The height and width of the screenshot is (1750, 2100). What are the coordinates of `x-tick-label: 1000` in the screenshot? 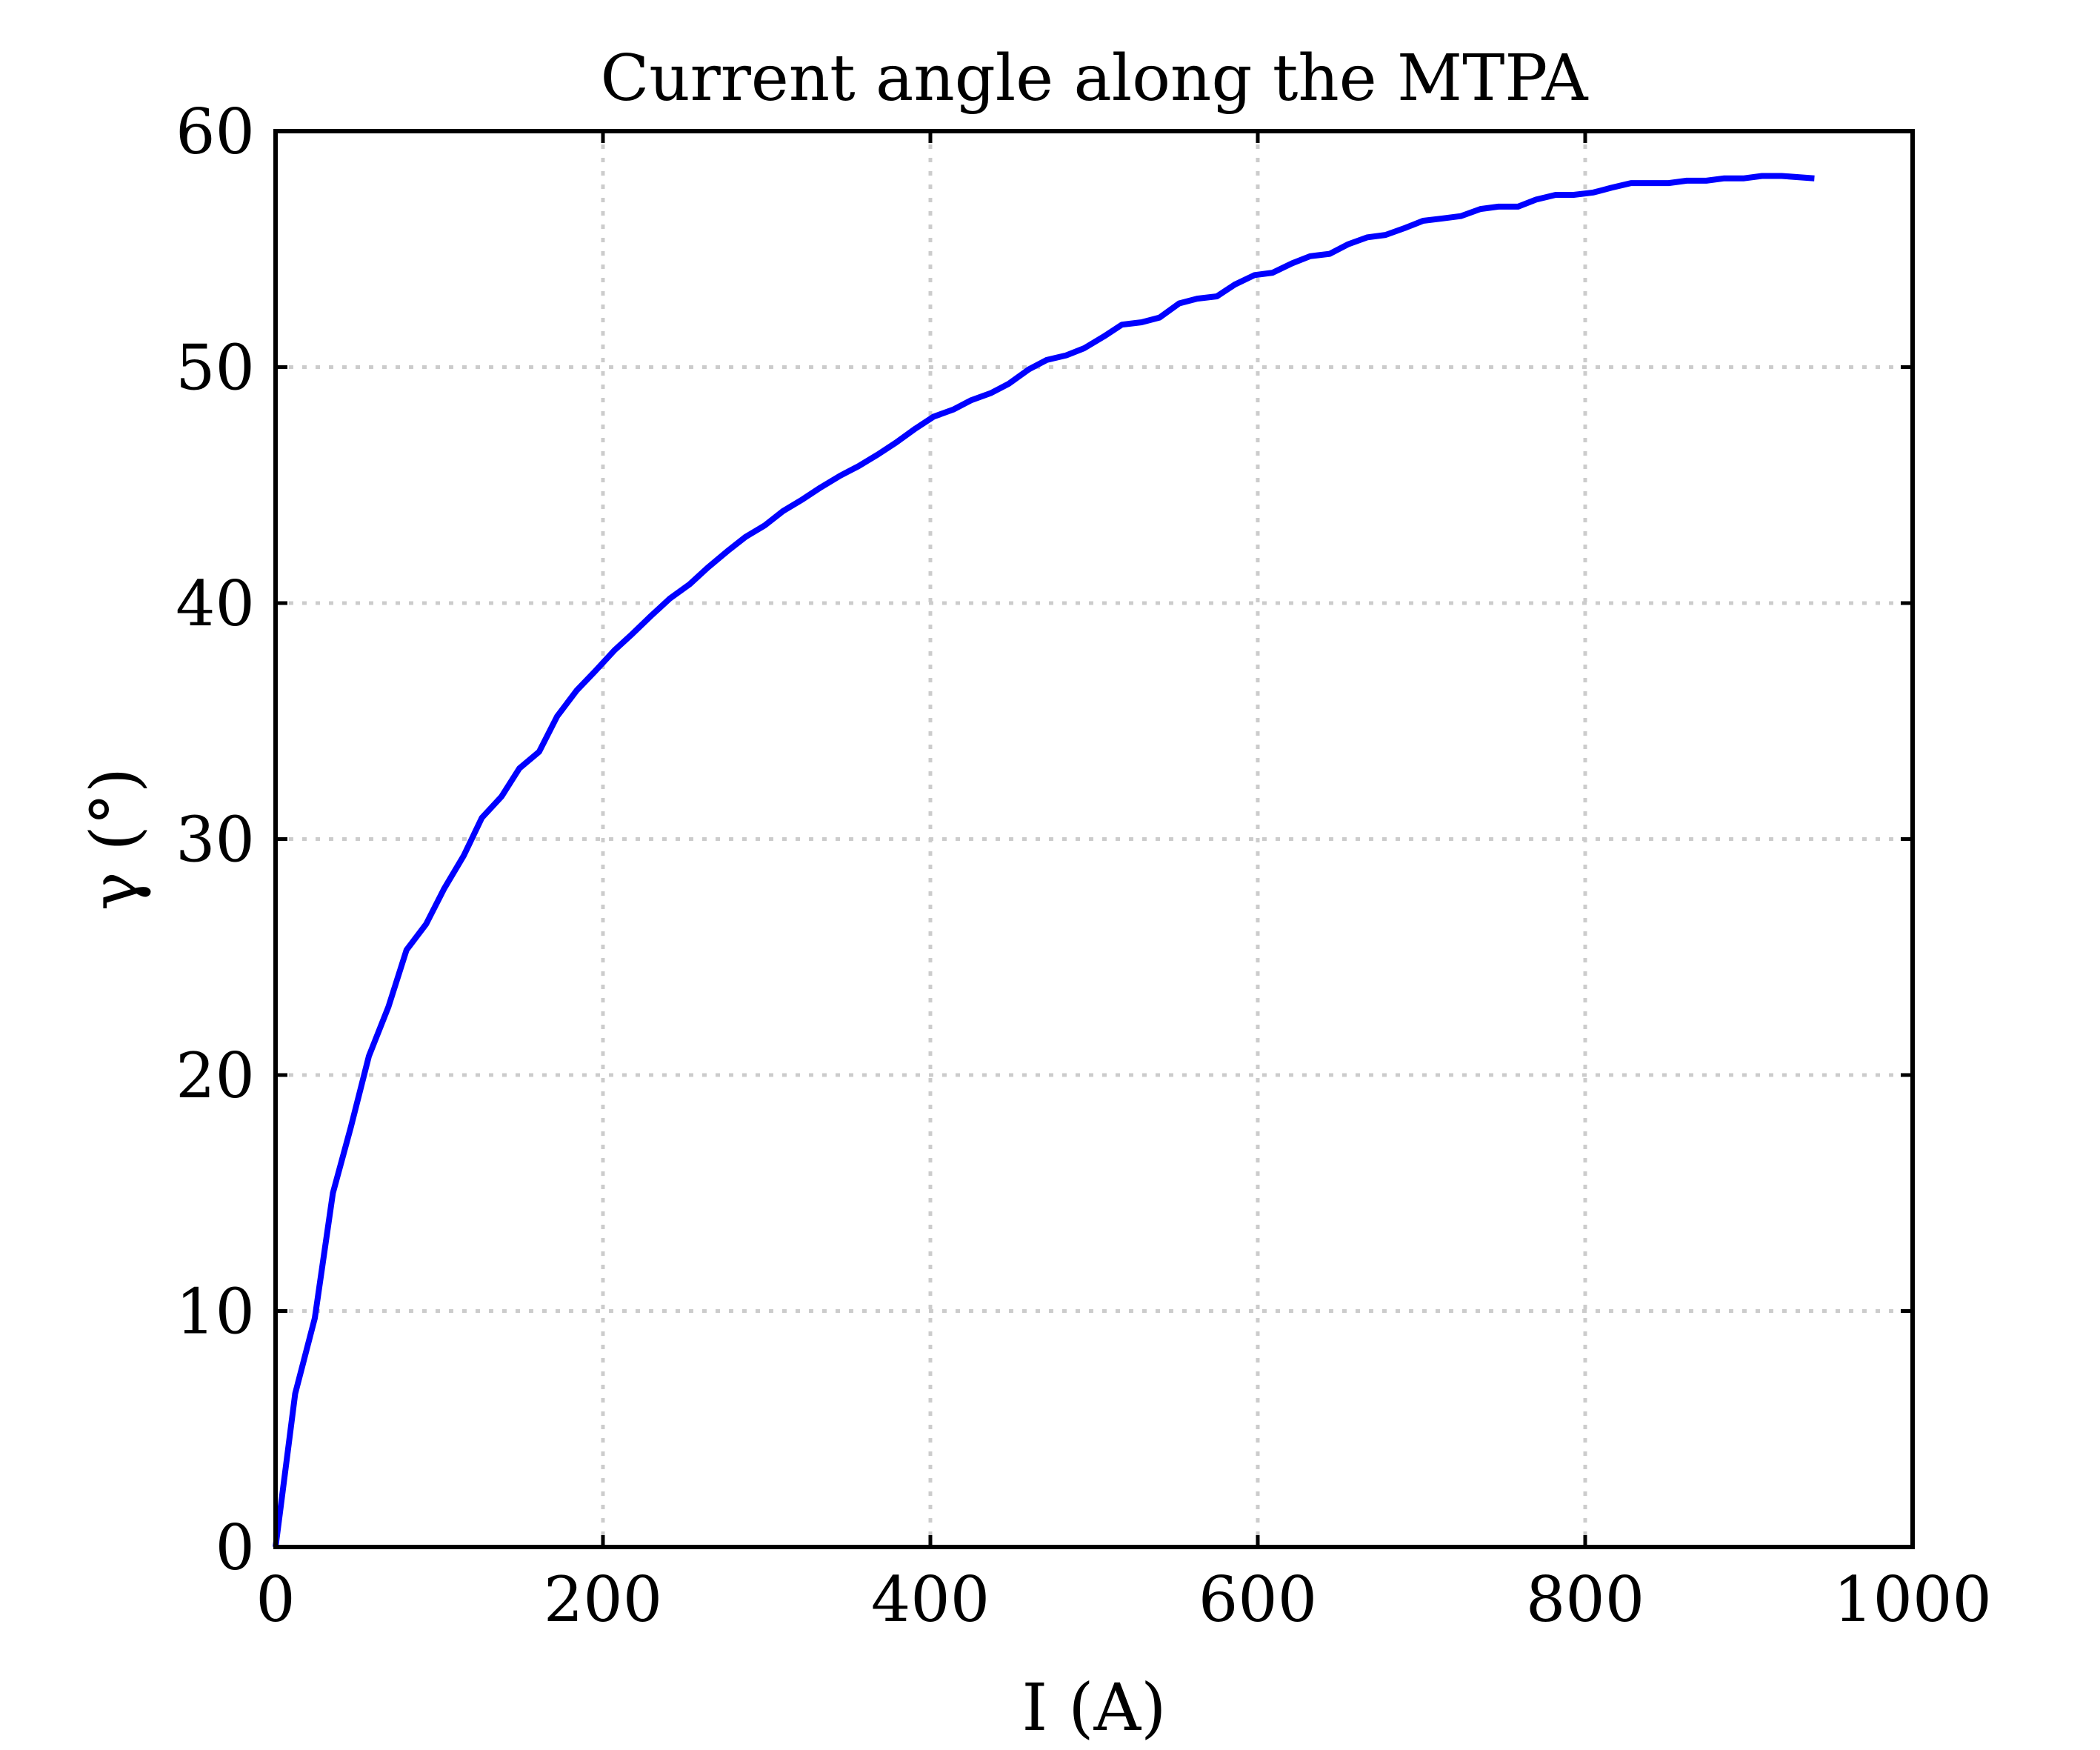 It's located at (1912, 1599).